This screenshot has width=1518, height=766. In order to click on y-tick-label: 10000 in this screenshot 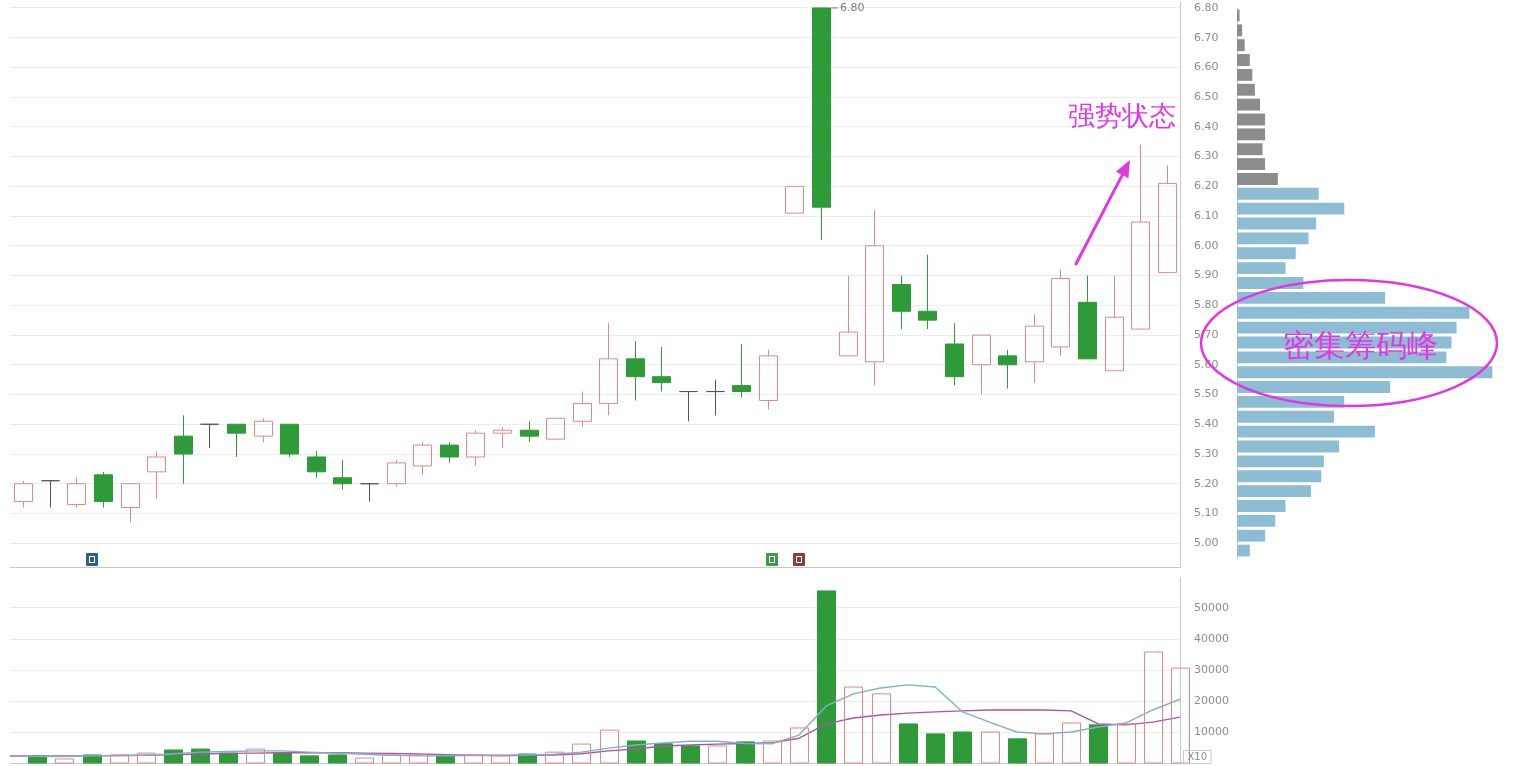, I will do `click(1211, 731)`.